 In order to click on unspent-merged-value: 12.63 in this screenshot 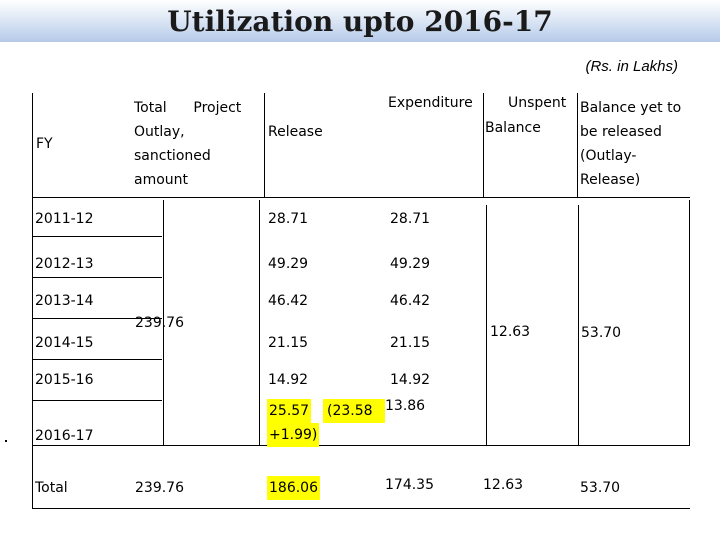, I will do `click(510, 332)`.